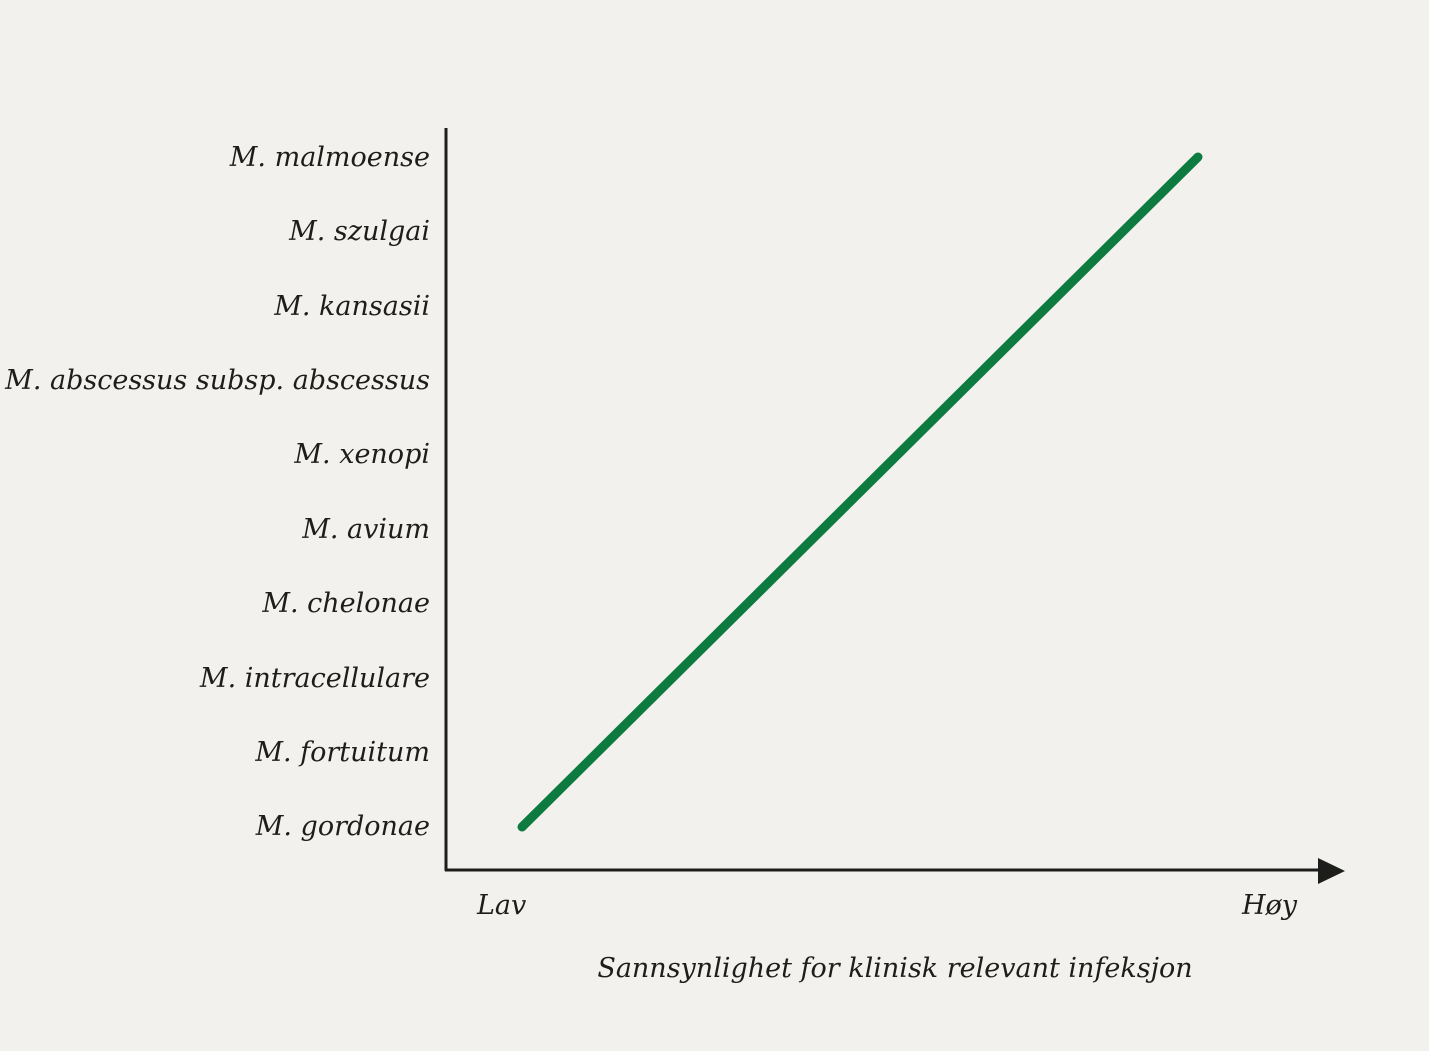 Image resolution: width=1429 pixels, height=1051 pixels. Describe the element at coordinates (352, 306) in the screenshot. I see `y-axis-label-kansasii: M. kansasii` at that location.